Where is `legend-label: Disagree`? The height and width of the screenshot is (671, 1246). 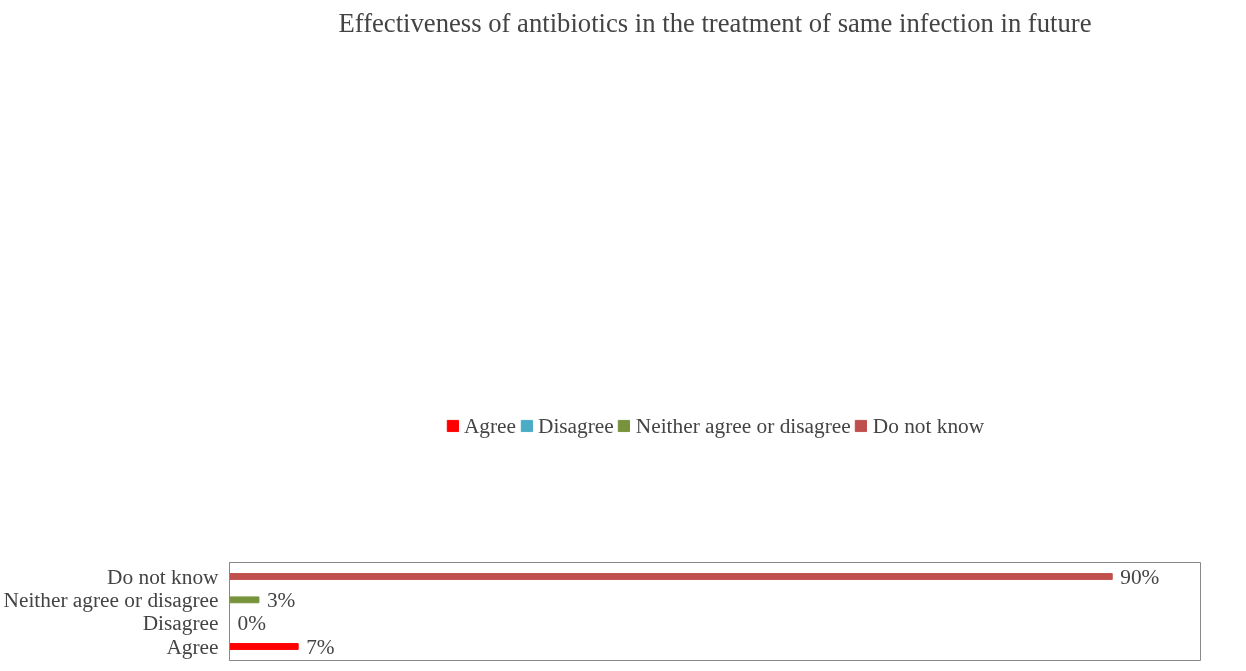
legend-label: Disagree is located at coordinates (575, 426).